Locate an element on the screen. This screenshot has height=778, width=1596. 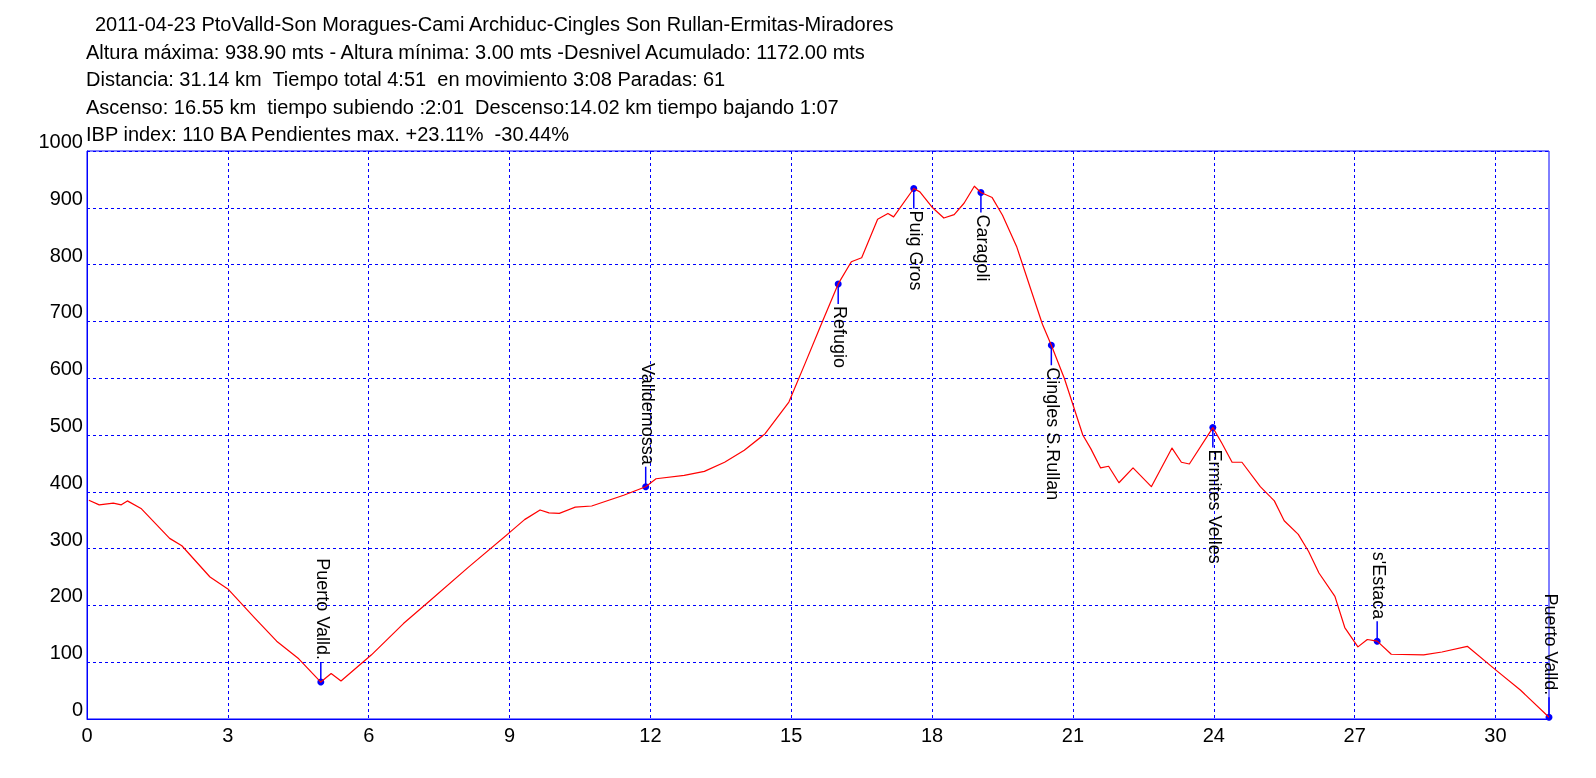
x-tick-label: 12 is located at coordinates (650, 735).